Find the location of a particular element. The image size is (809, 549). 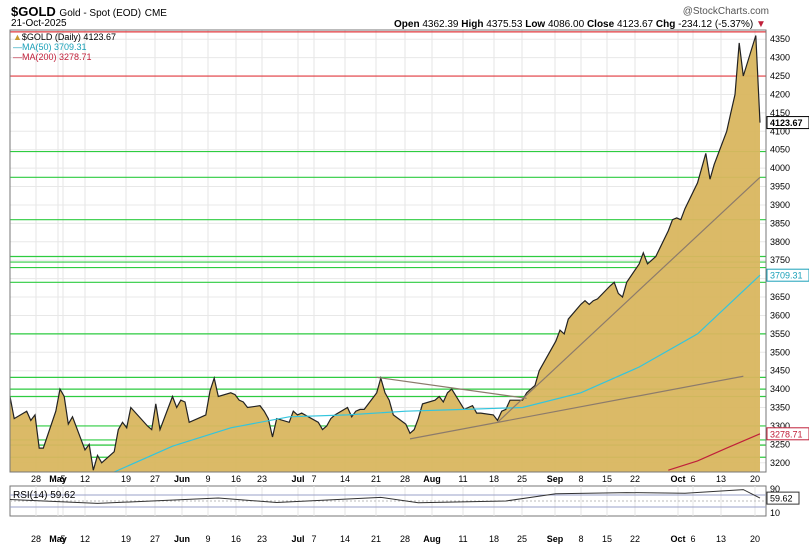

y-tick-label: 3750 is located at coordinates (780, 260).